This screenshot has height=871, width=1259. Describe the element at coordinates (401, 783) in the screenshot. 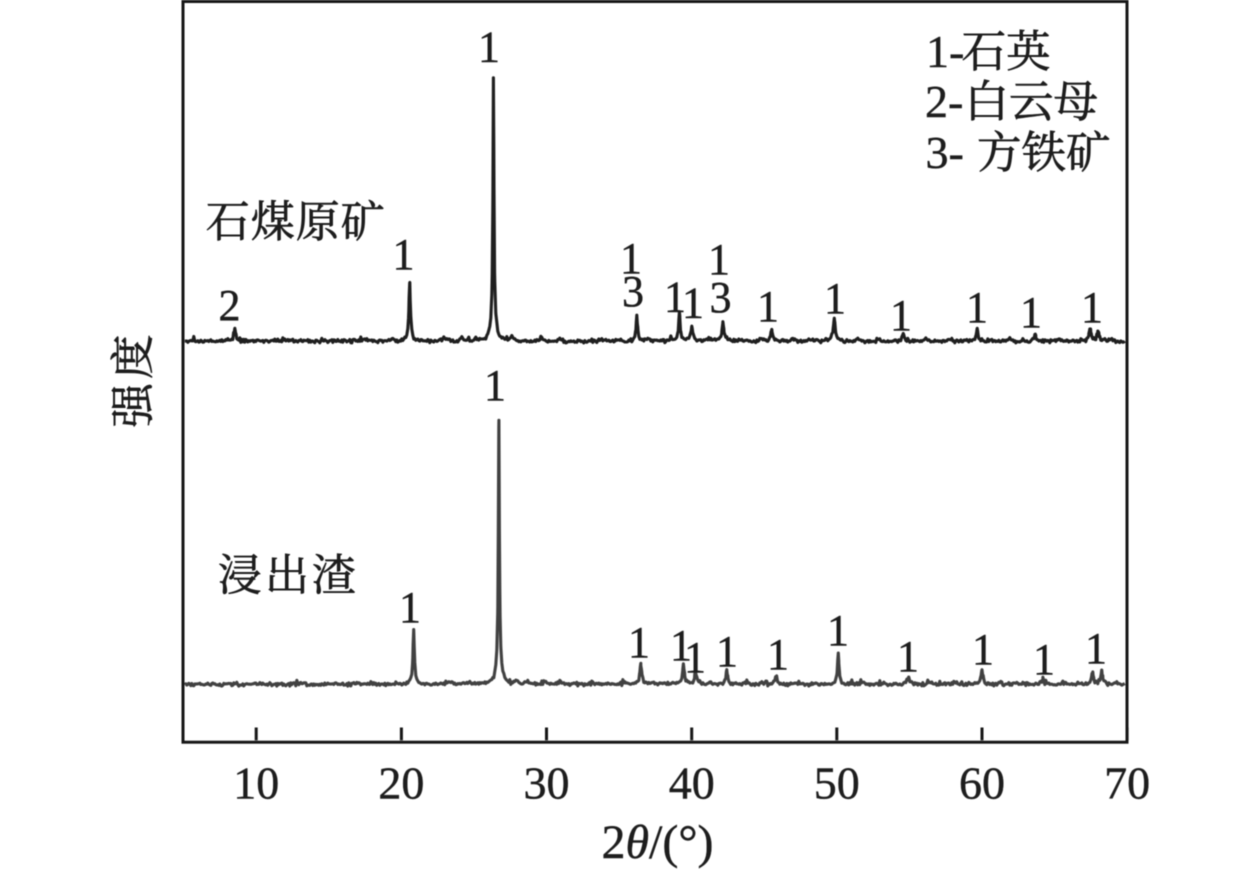

I see `svg-text: 20` at that location.